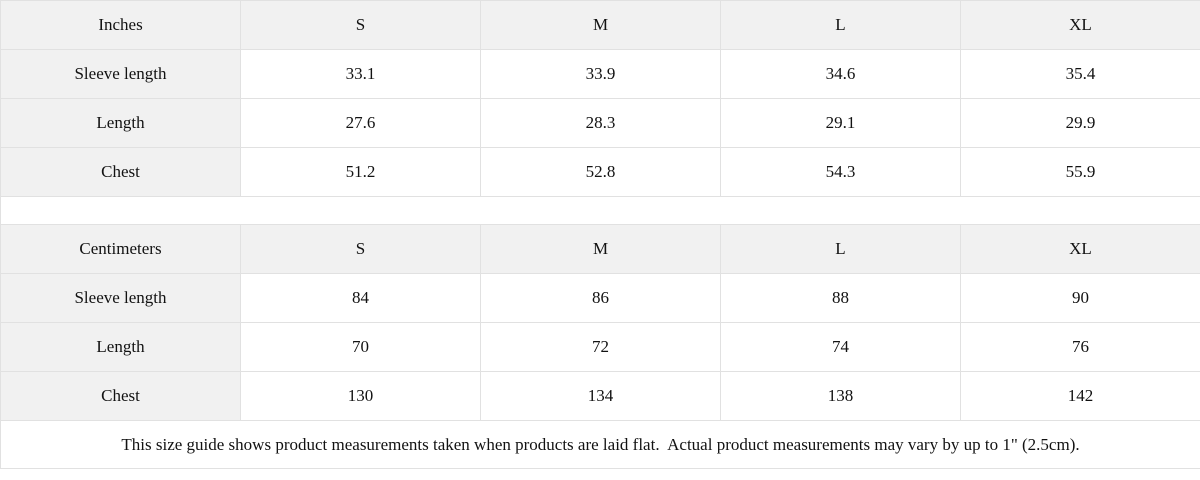 This screenshot has height=480, width=1200. I want to click on table-row: Sleeve length 33.1 33.9 34.6 35.4, so click(600, 74).